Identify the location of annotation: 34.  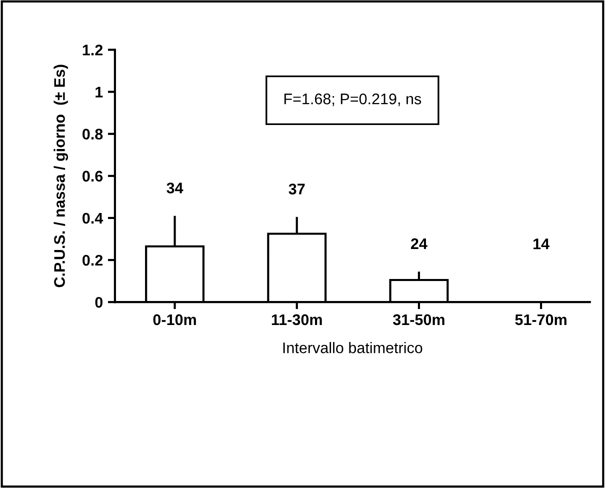
(175, 188).